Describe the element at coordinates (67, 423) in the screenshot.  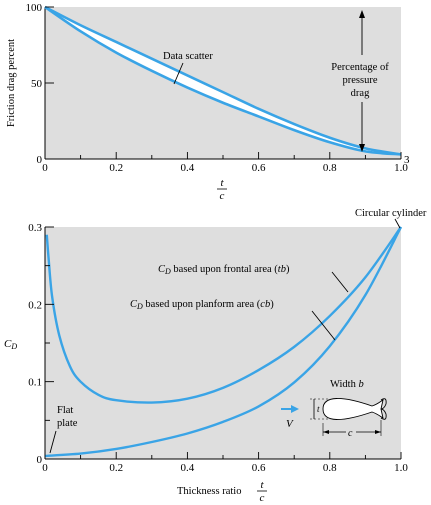
I see `flat-plate-label-line2: plate` at that location.